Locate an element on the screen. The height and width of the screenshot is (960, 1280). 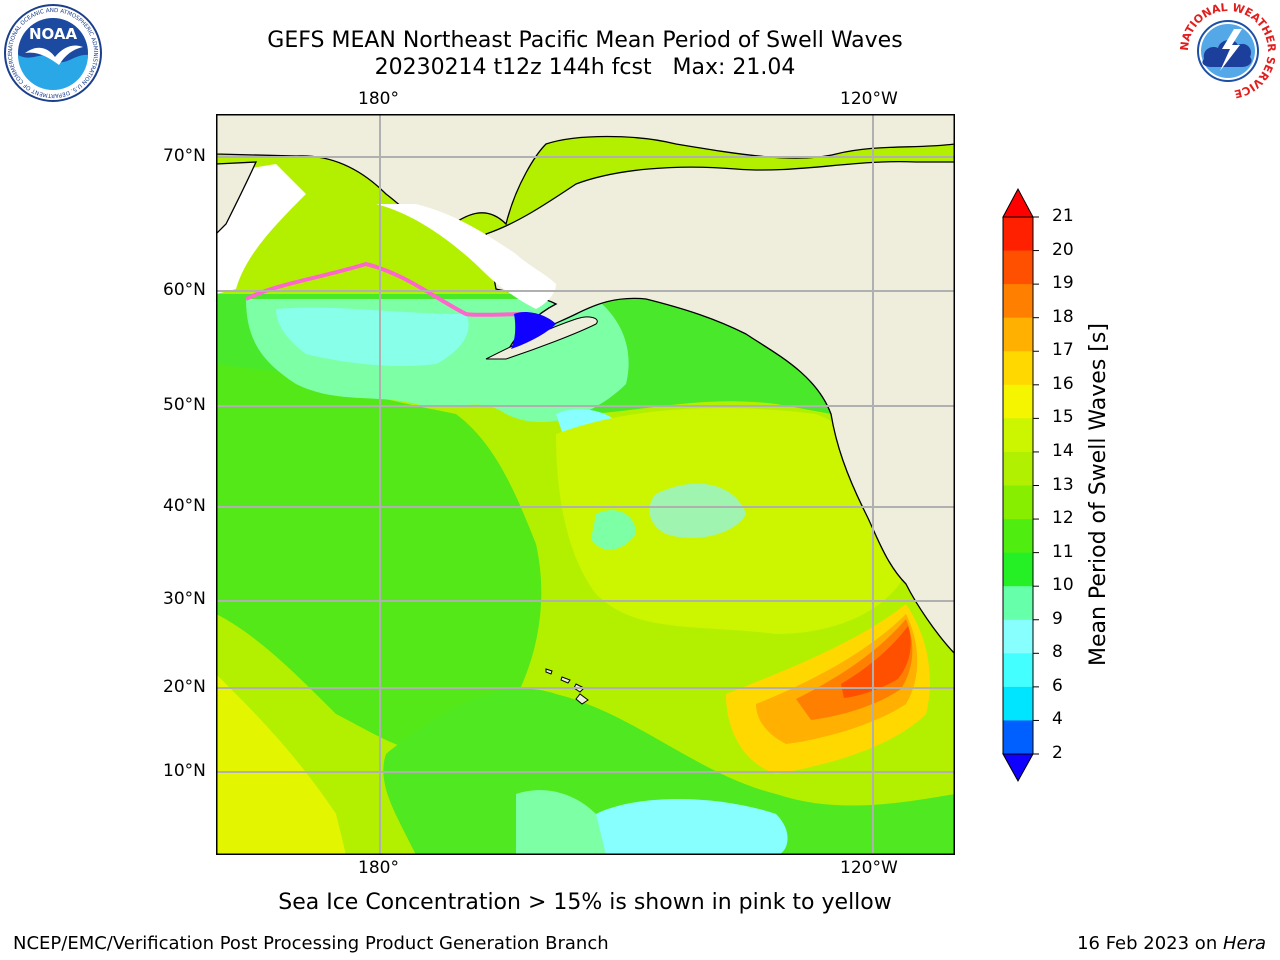
colorbar-tick-label: 18 is located at coordinates (1063, 316).